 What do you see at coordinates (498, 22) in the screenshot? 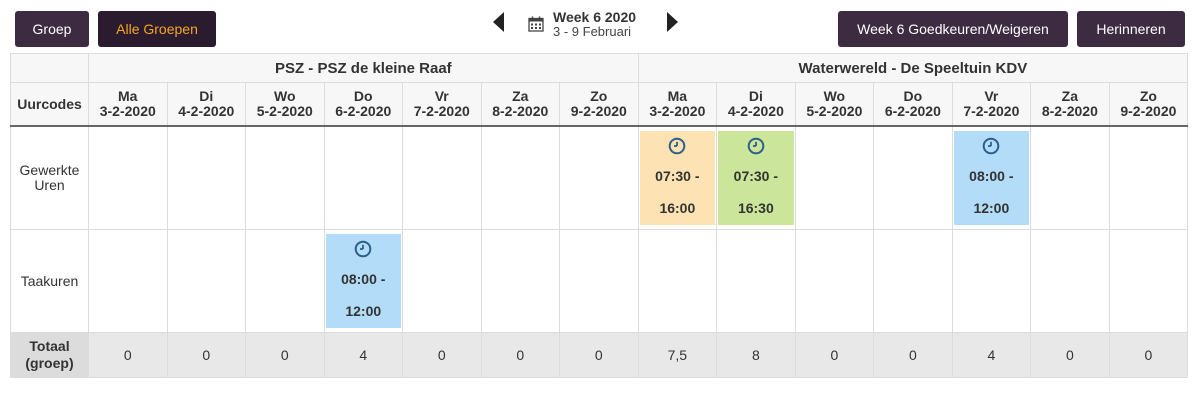
I see `previous-week-arrow-icon` at bounding box center [498, 22].